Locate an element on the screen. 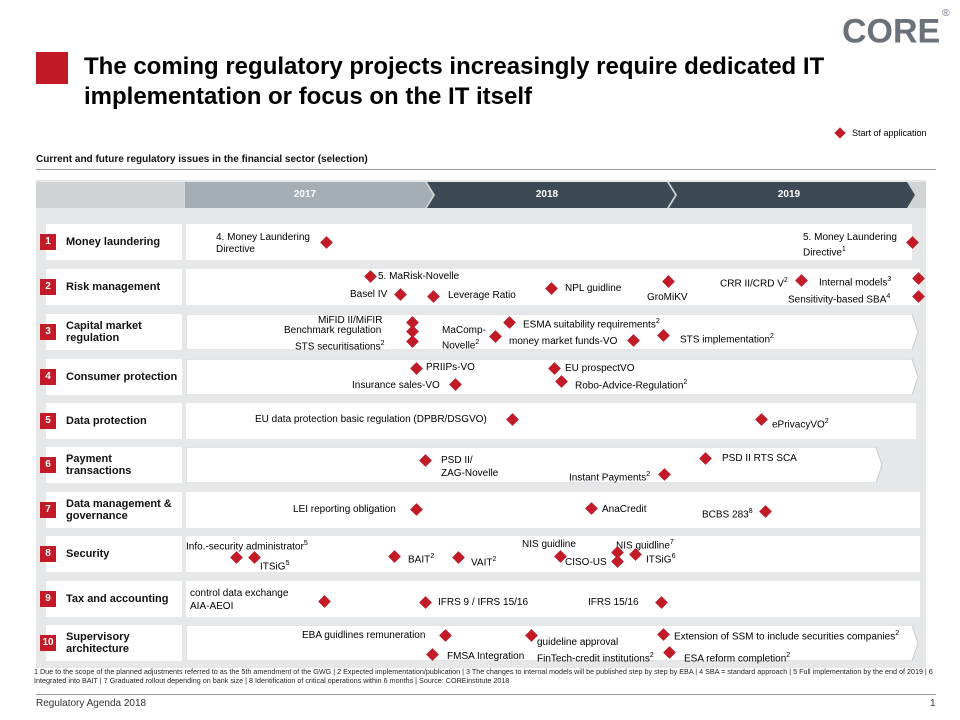 The width and height of the screenshot is (960, 720). row-number: 5 is located at coordinates (48, 421).